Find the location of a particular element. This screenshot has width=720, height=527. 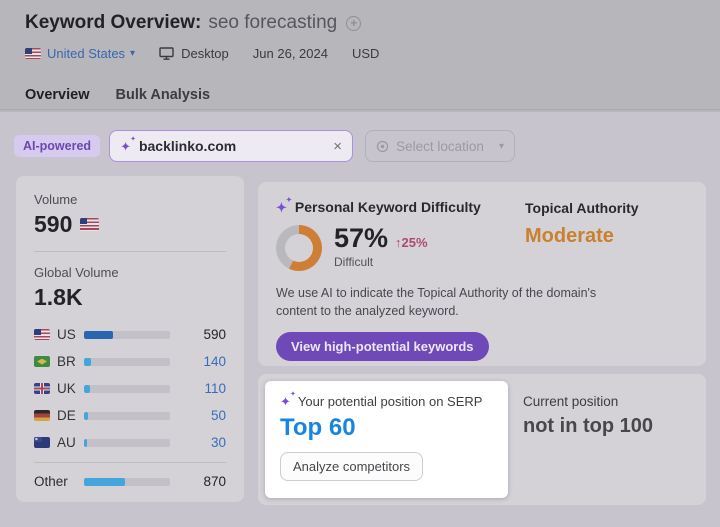

country-volume-row: DE 50 is located at coordinates (130, 415).